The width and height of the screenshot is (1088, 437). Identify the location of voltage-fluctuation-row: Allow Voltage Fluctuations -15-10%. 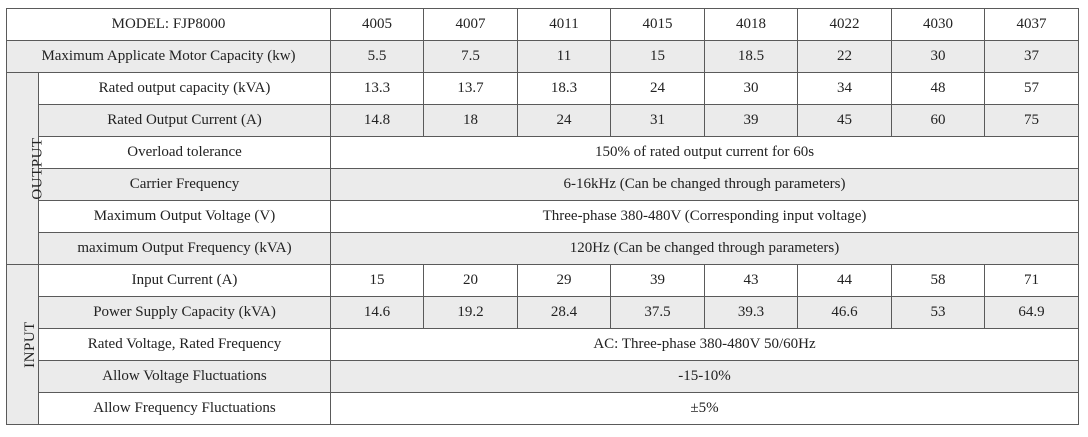
(543, 376).